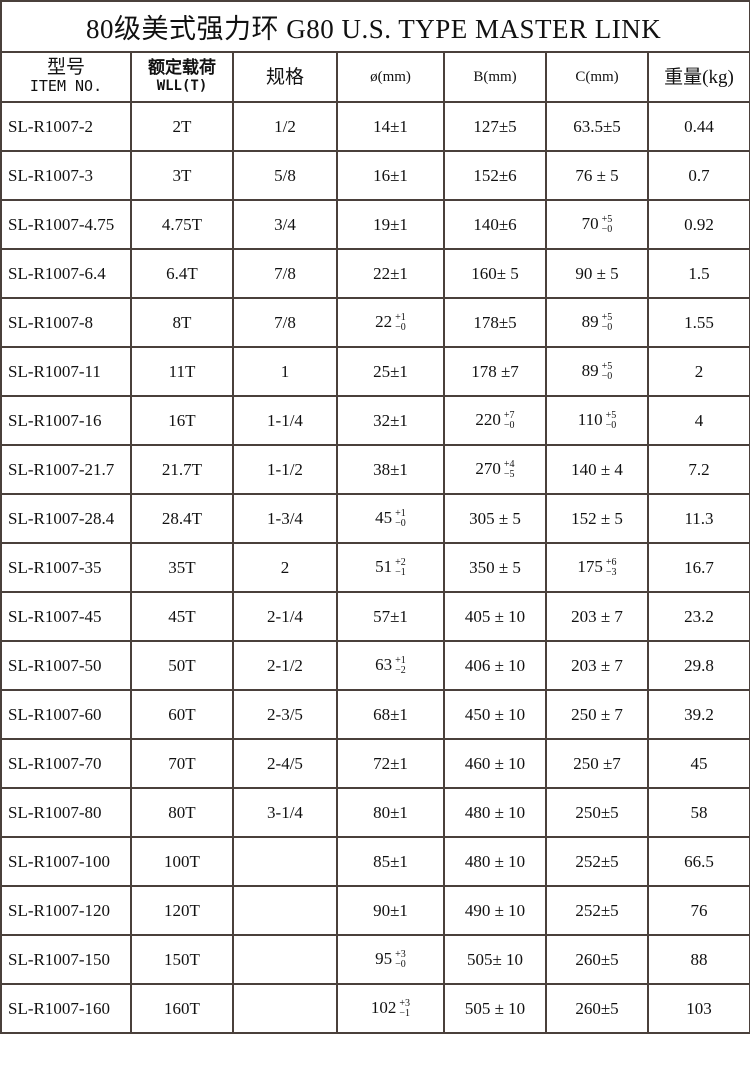  I want to click on cell-item-no: SL-R1007-150, so click(66, 959).